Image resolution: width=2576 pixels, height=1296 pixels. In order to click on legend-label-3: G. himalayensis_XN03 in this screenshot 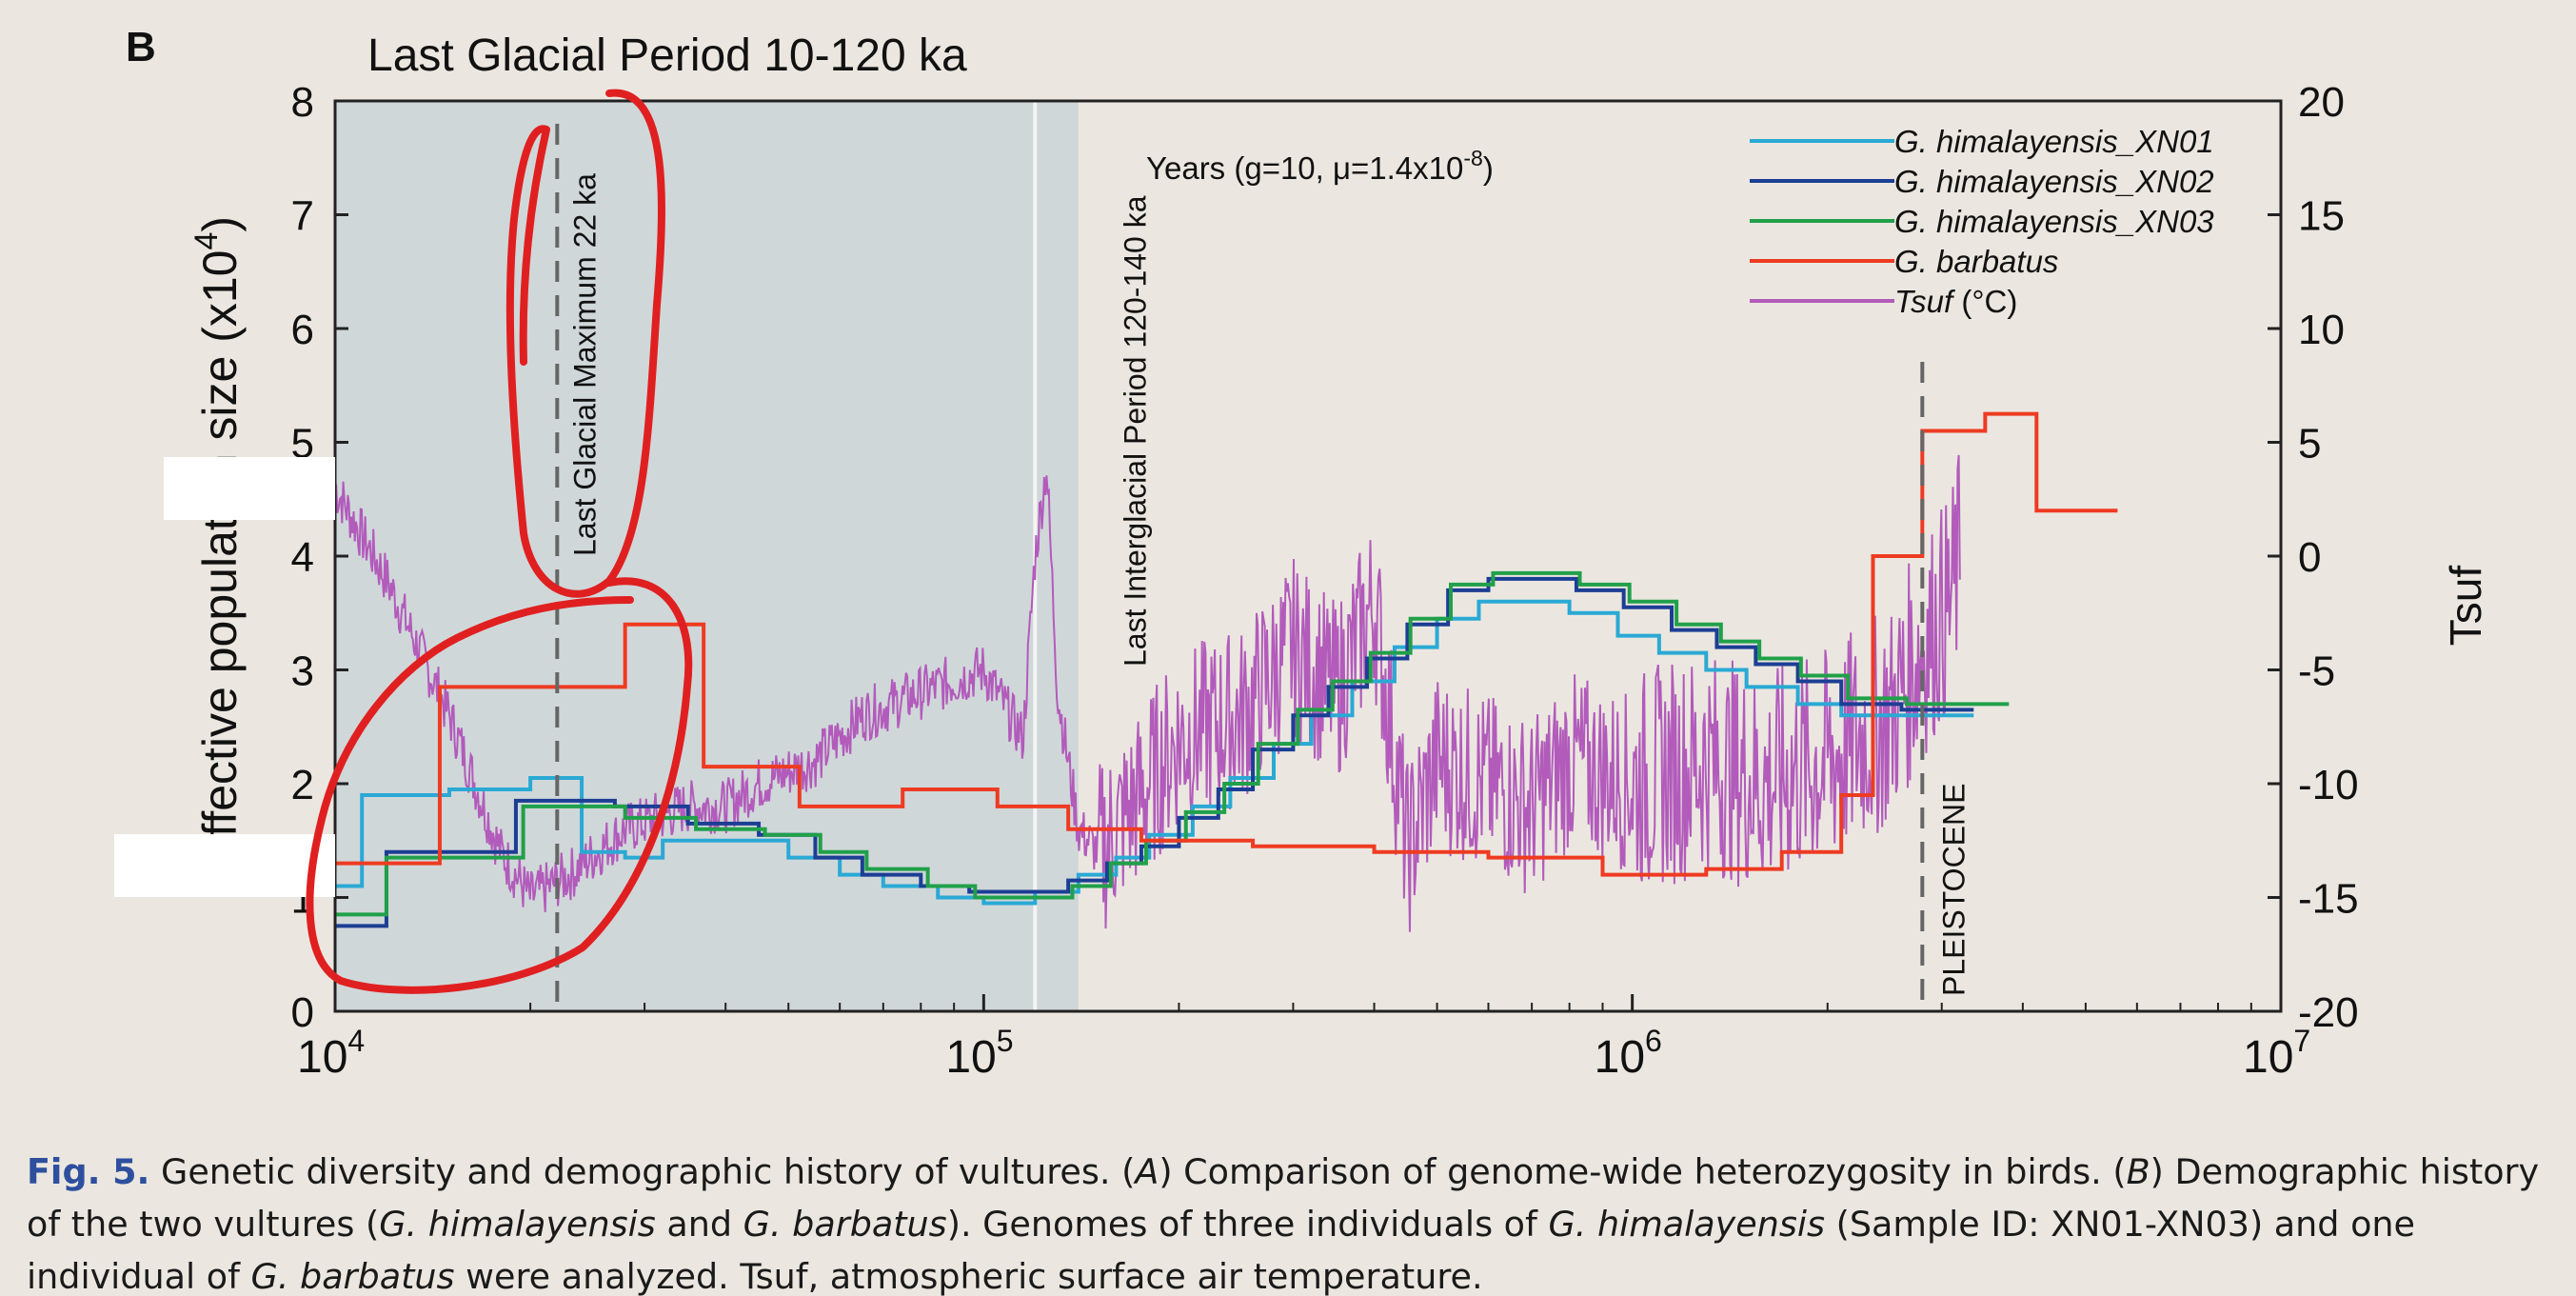, I will do `click(2054, 221)`.